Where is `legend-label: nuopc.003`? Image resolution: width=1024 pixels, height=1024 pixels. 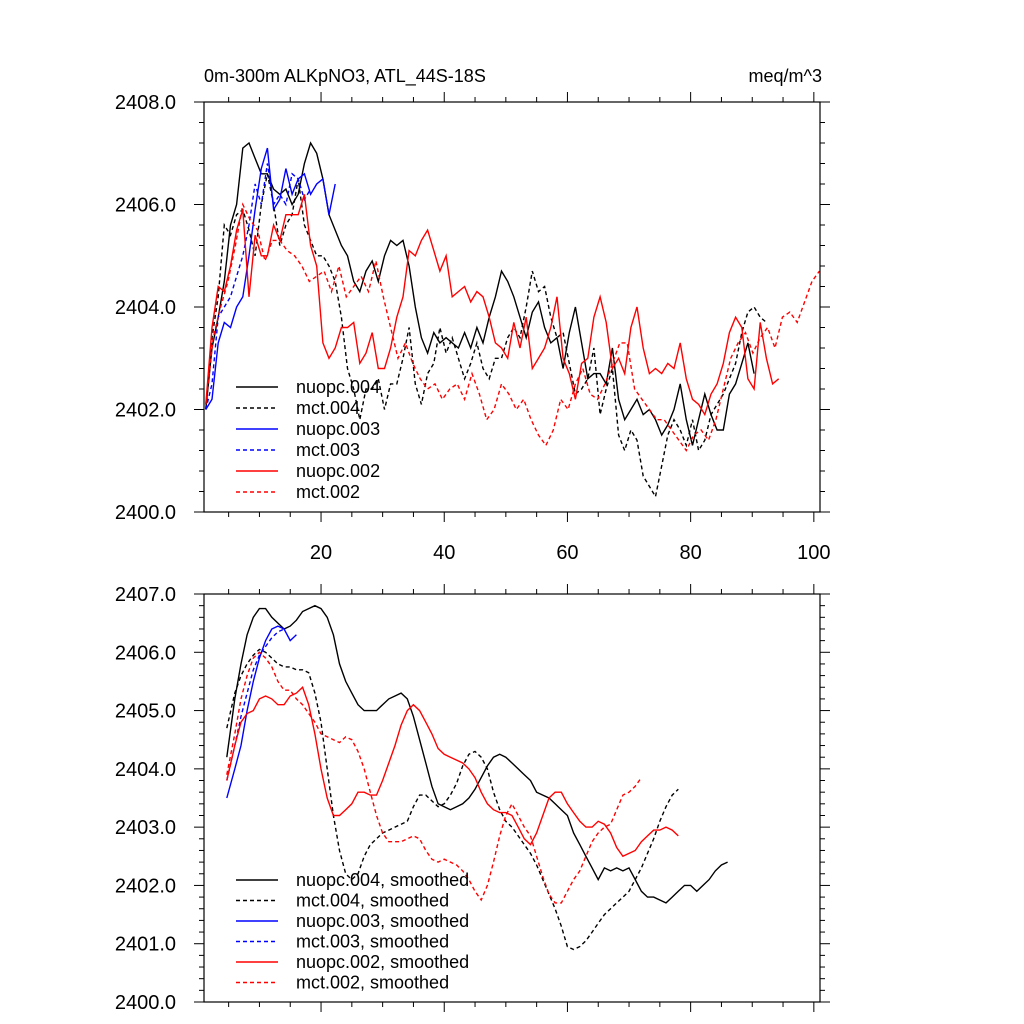
legend-label: nuopc.003 is located at coordinates (338, 429).